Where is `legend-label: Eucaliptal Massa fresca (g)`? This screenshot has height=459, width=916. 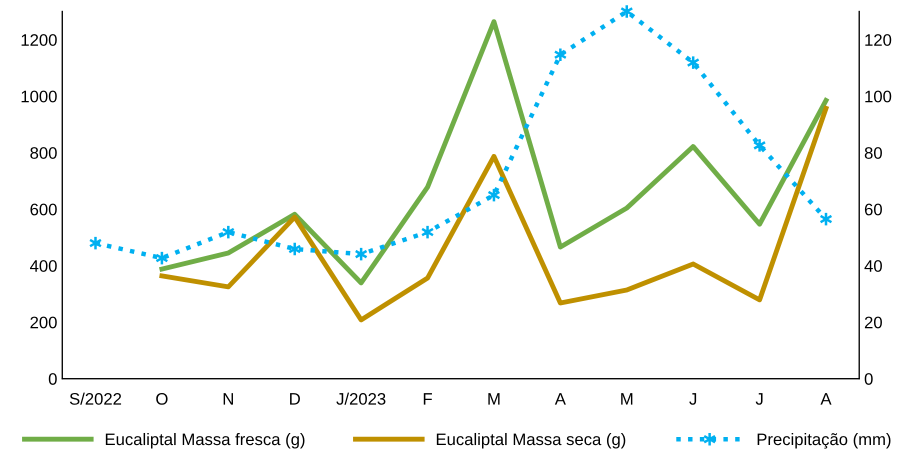
legend-label: Eucaliptal Massa fresca (g) is located at coordinates (205, 440).